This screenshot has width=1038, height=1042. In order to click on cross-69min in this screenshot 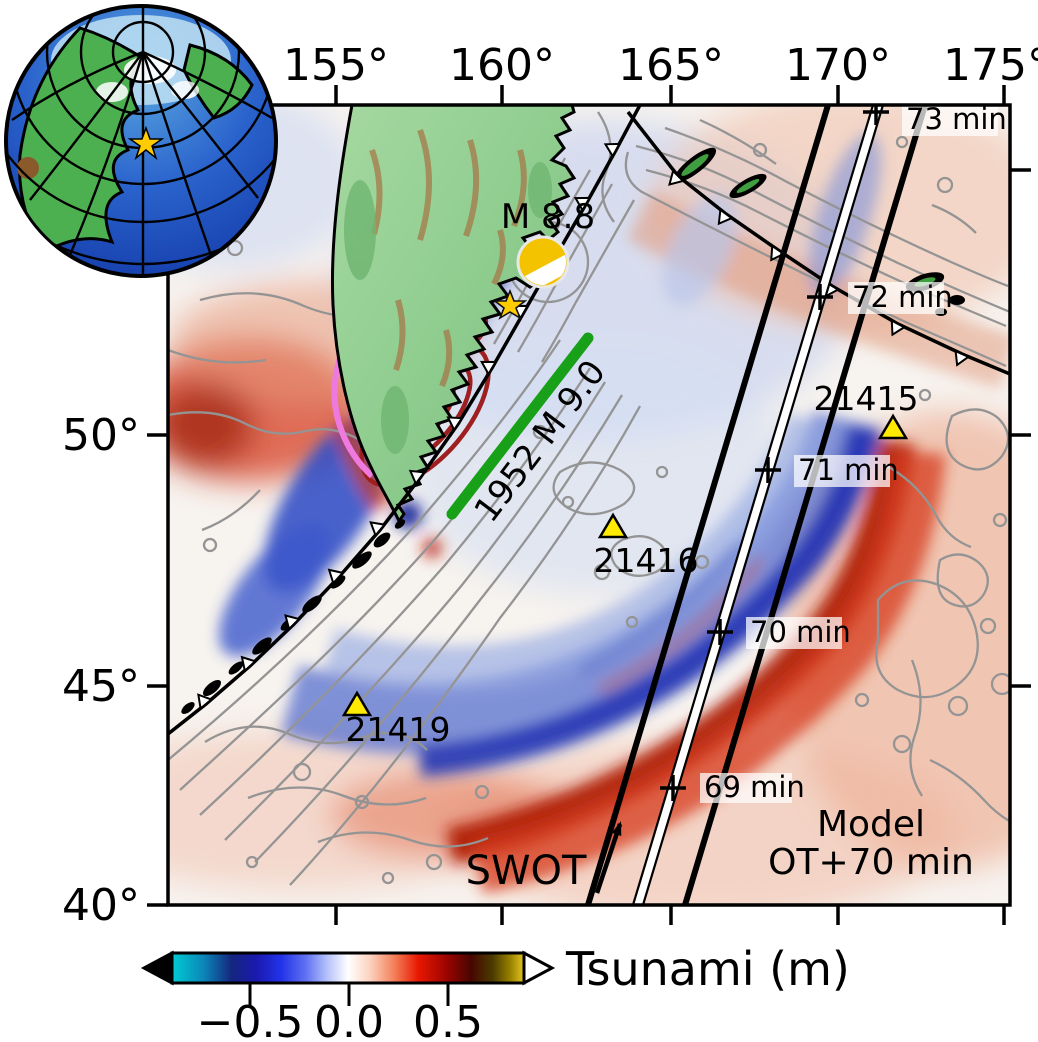, I will do `click(673, 788)`.